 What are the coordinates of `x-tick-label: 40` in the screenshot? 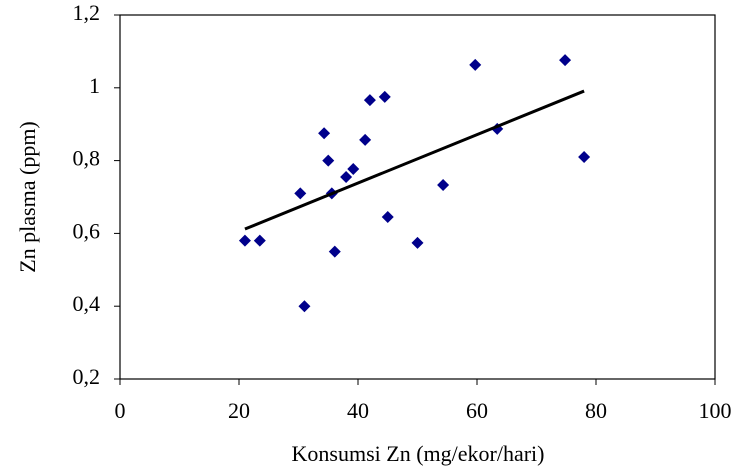 It's located at (358, 410).